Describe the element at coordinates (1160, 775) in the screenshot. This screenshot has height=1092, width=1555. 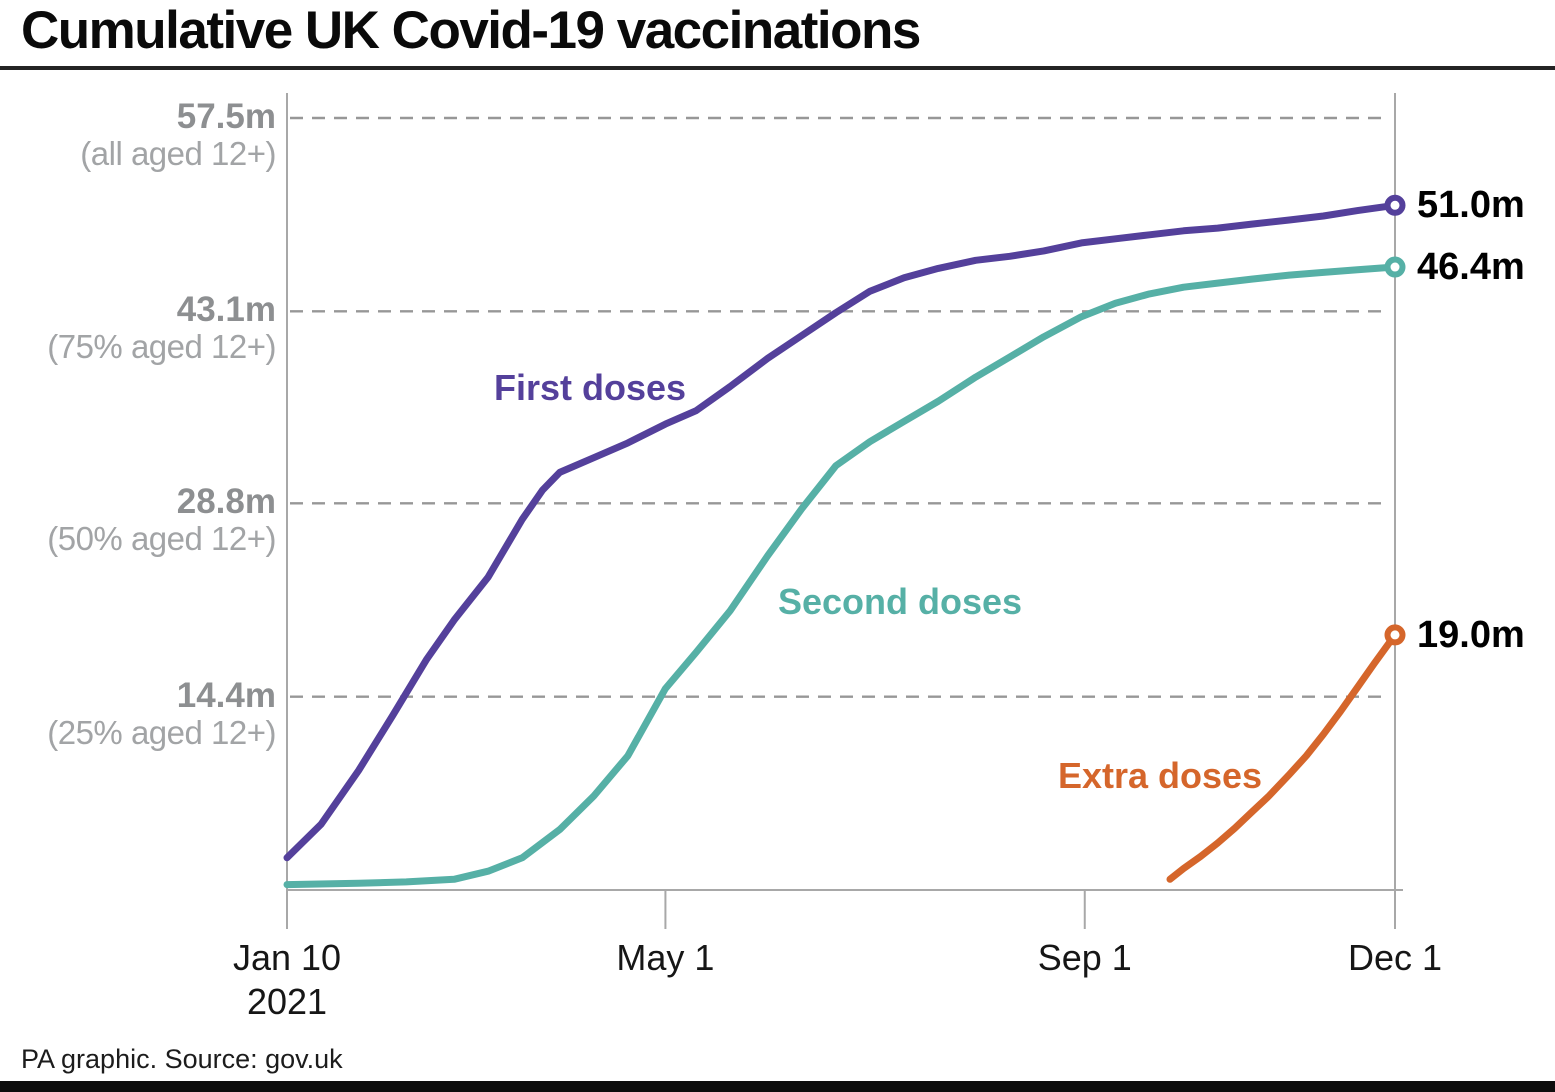
I see `series-label-extra-doses: Extra doses` at that location.